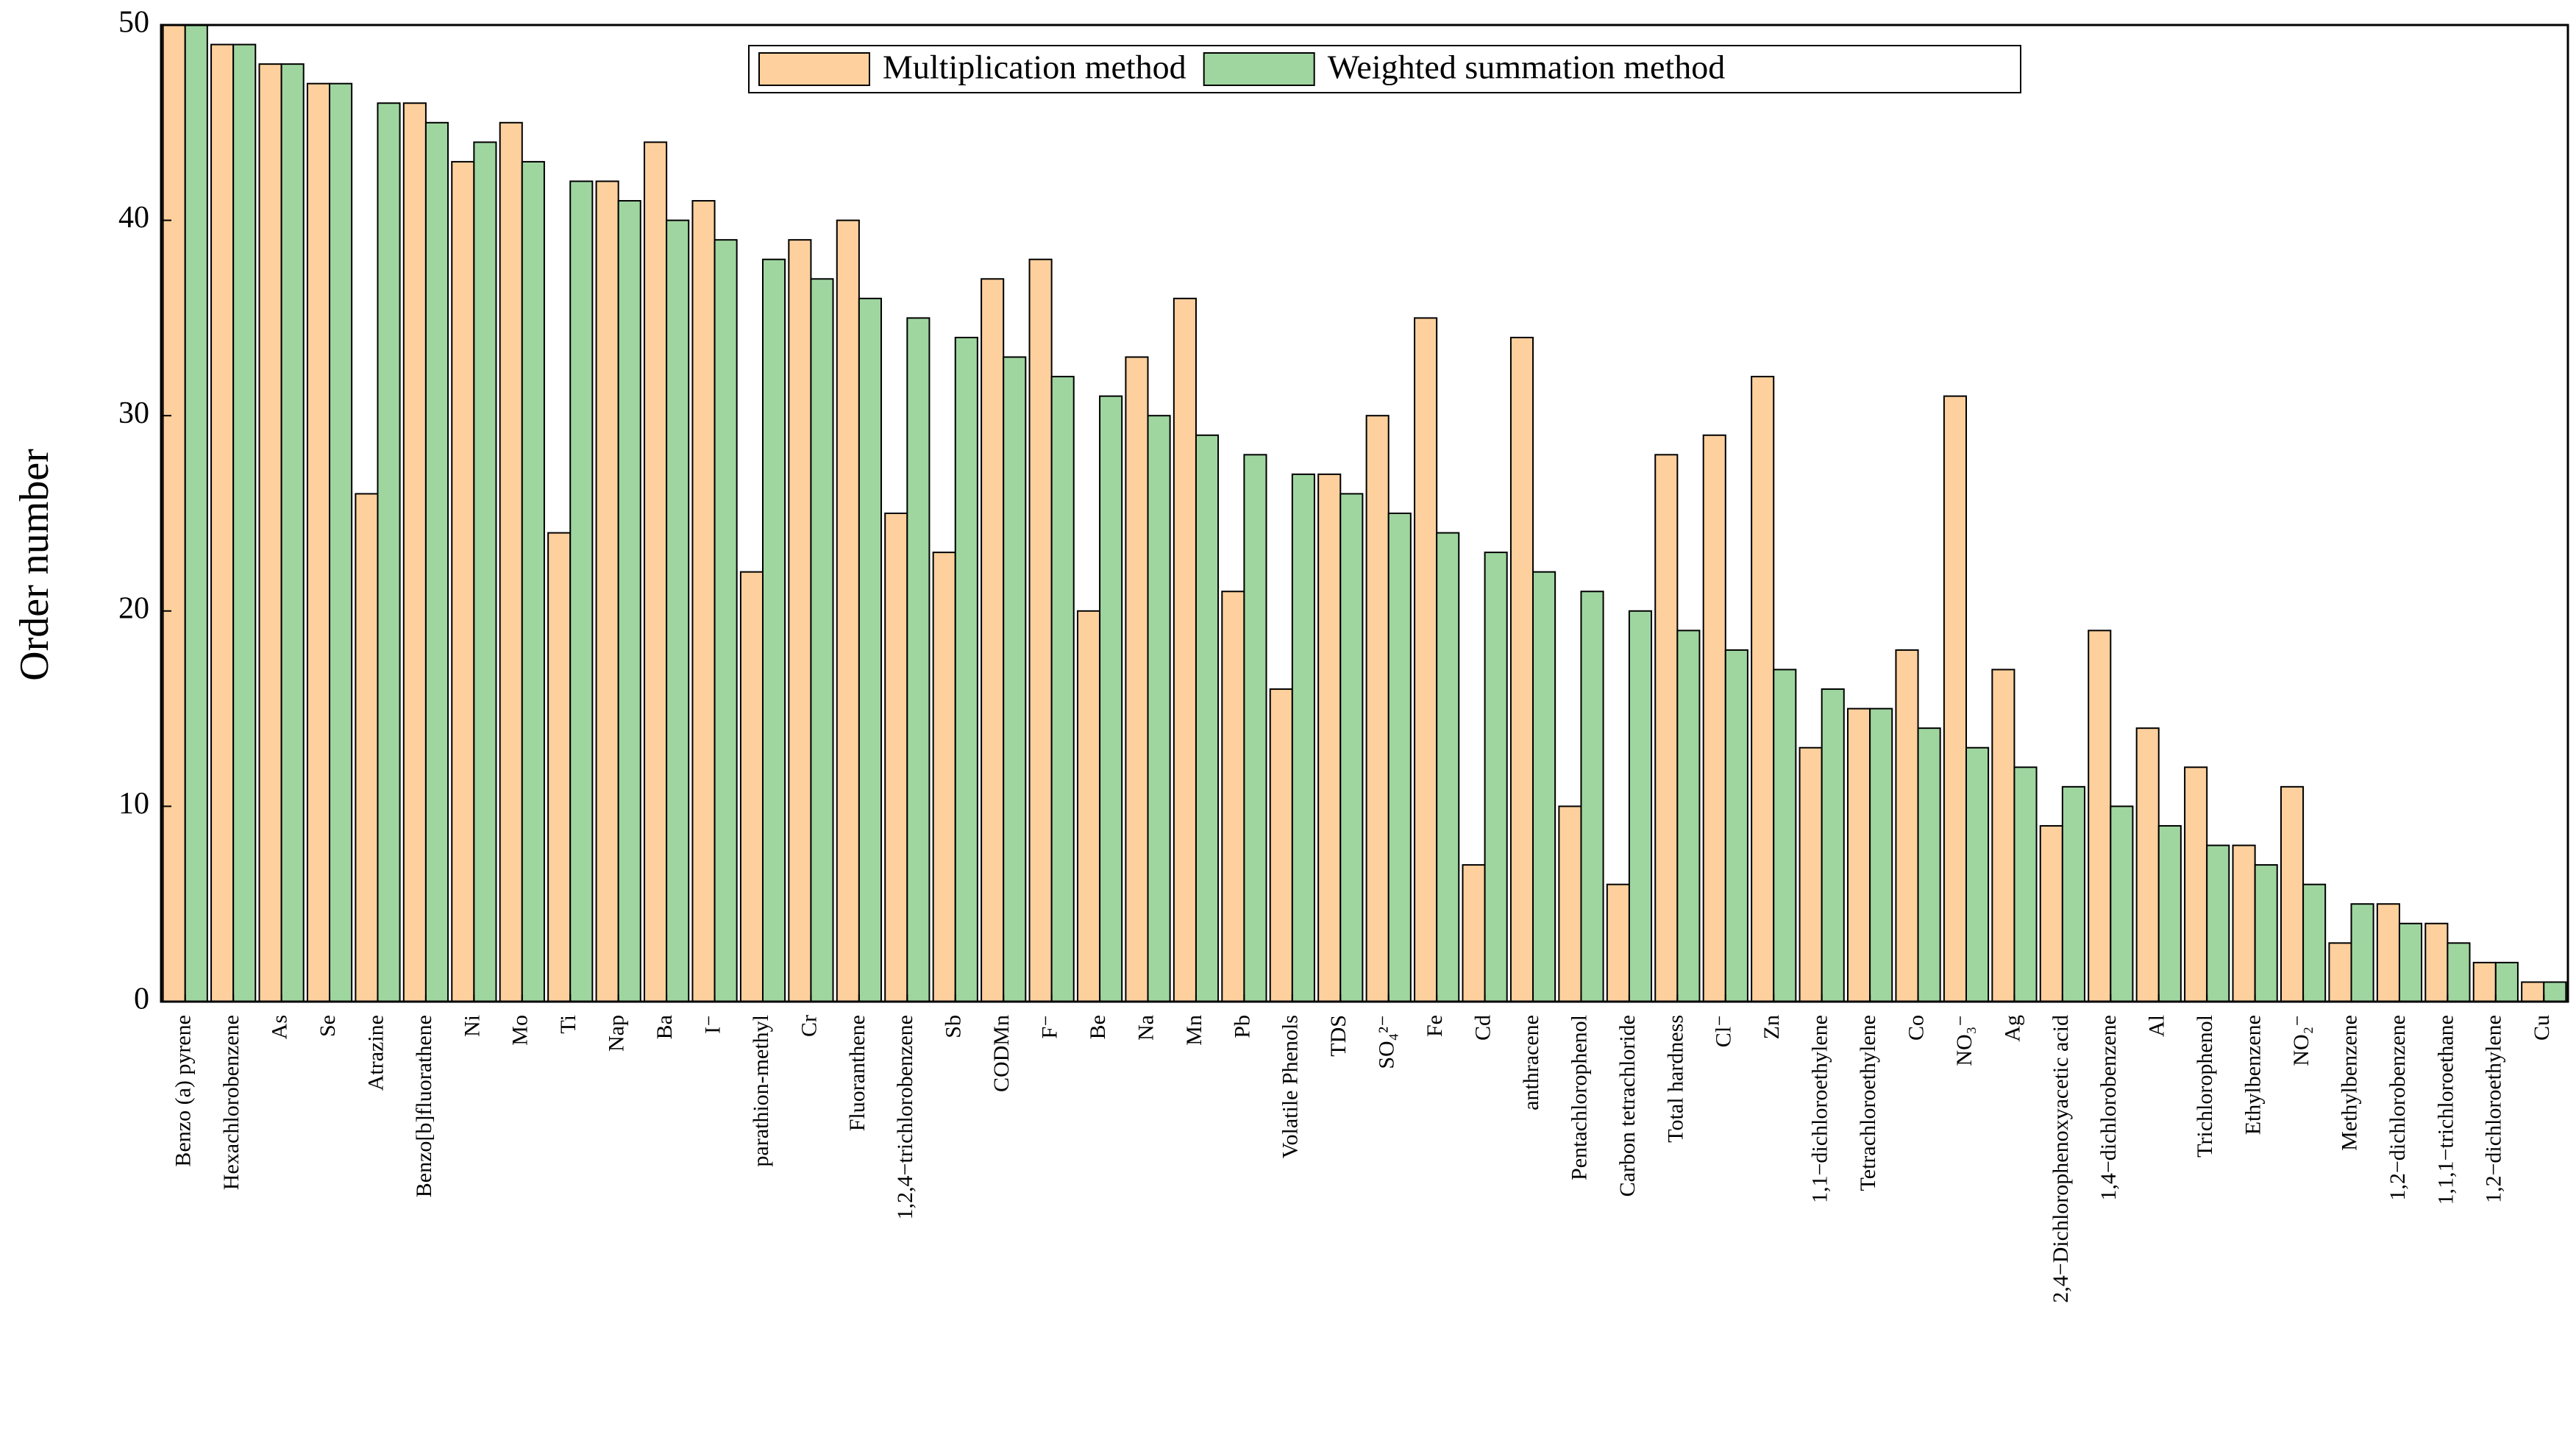 The image size is (2576, 1437). What do you see at coordinates (1868, 1103) in the screenshot?
I see `x-tick-label: Tetrachloroethylene` at bounding box center [1868, 1103].